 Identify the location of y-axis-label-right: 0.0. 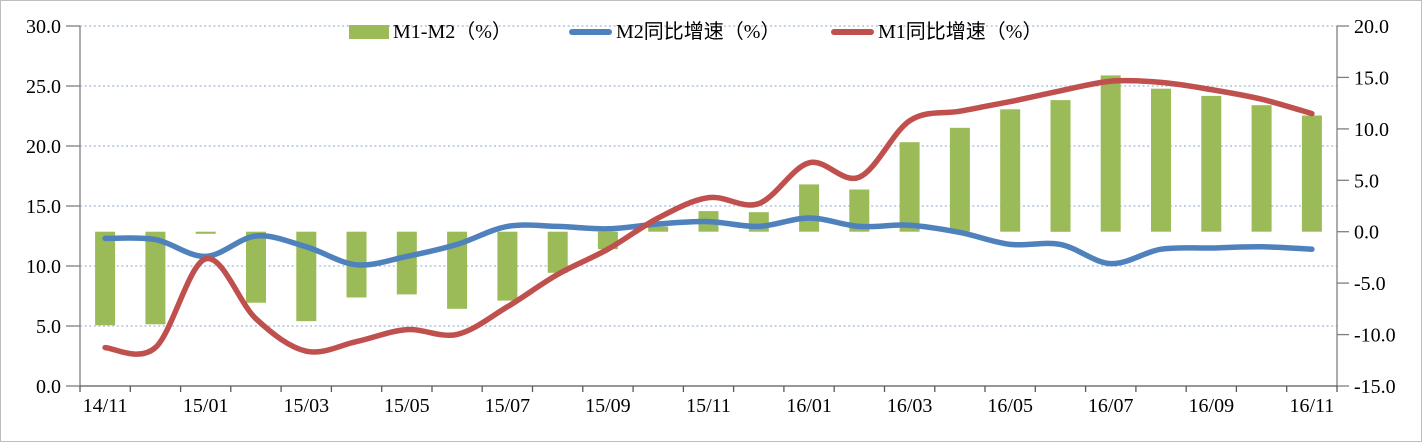
(1366, 233).